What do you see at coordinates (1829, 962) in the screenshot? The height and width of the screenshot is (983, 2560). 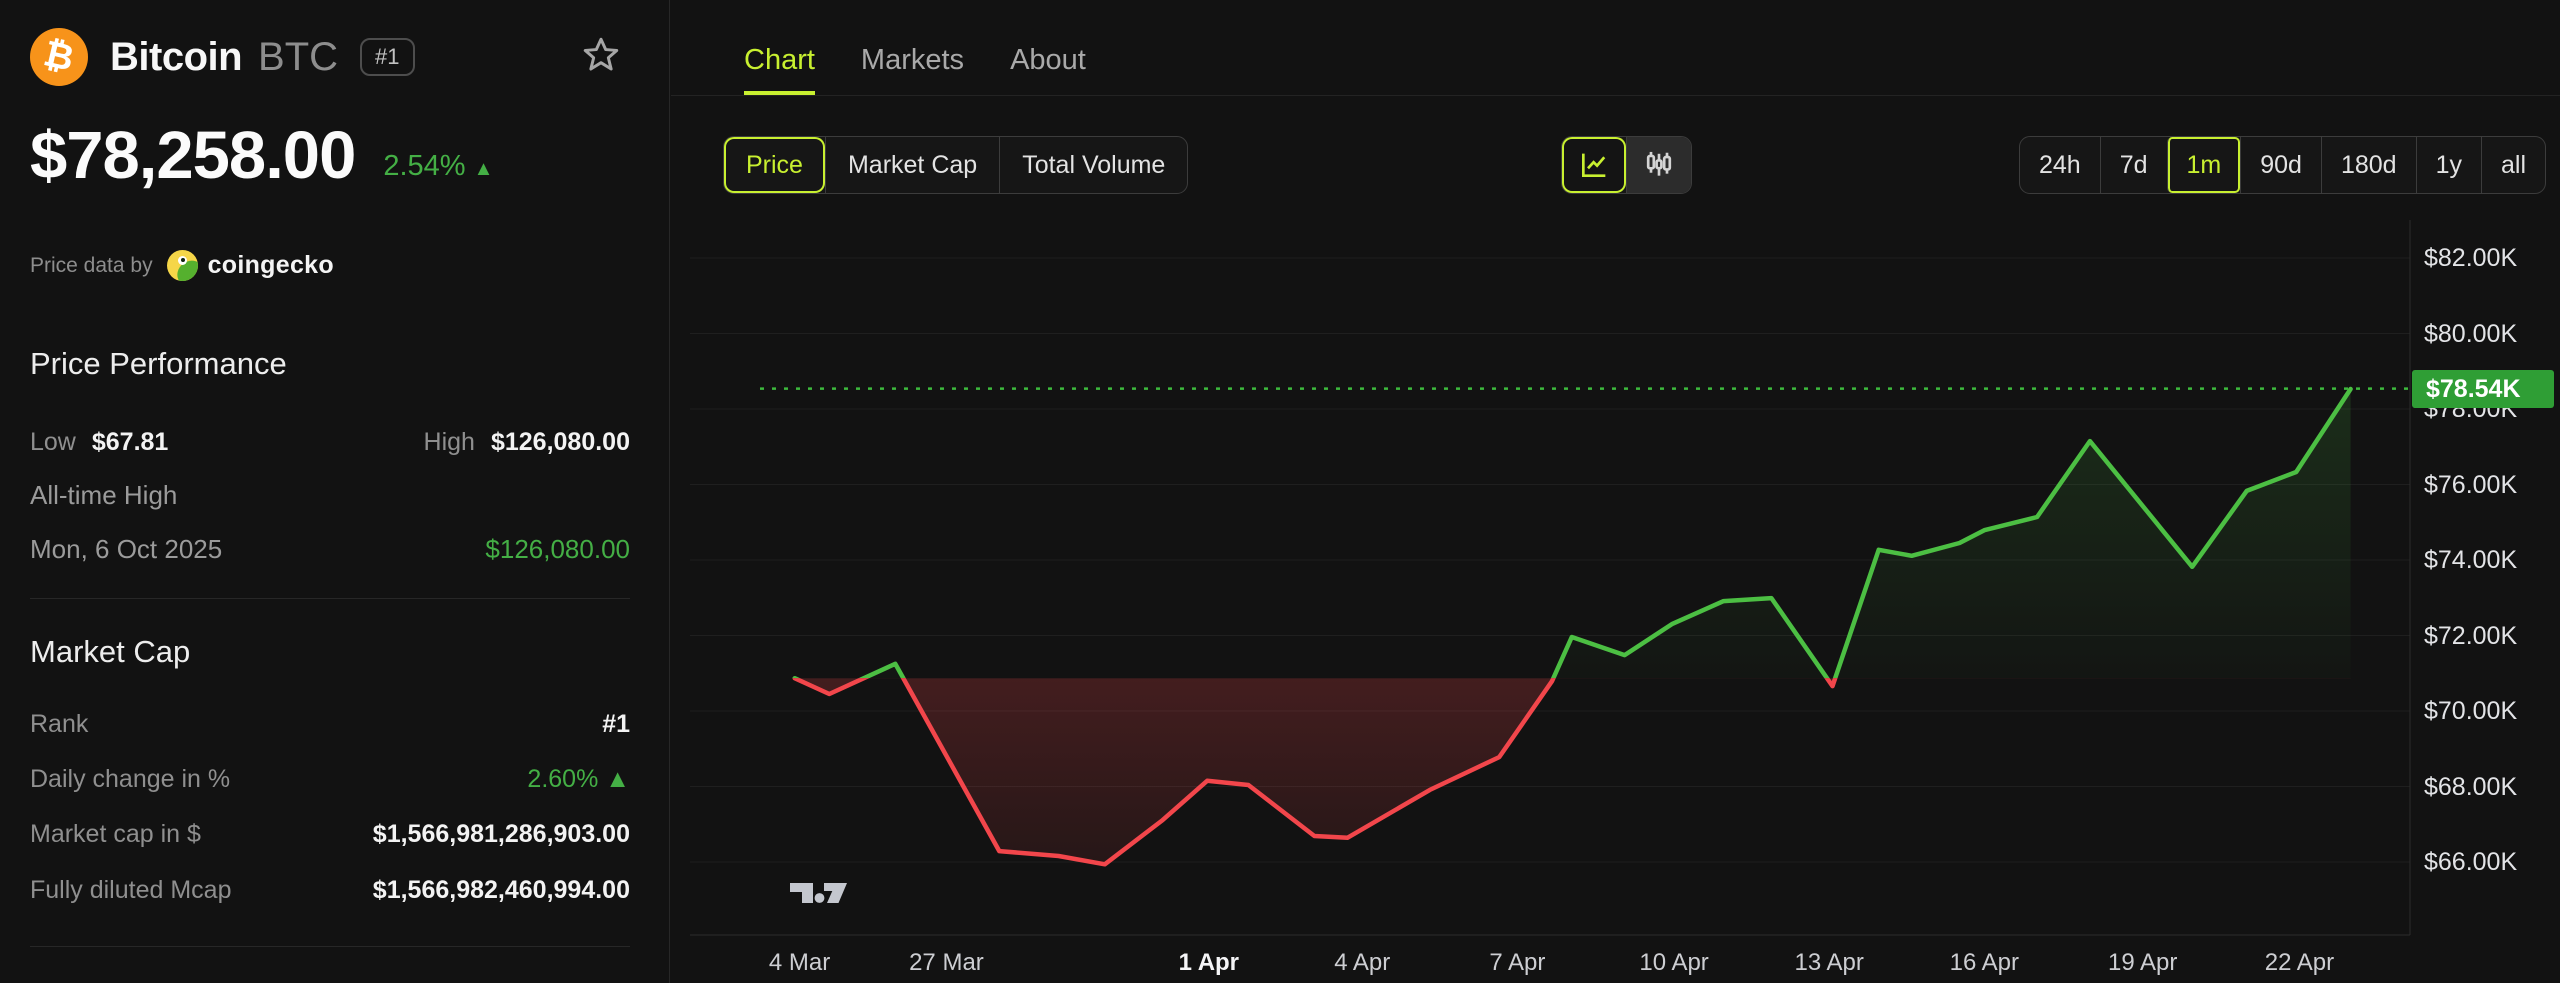 I see `x-axis-label: 13 Apr` at bounding box center [1829, 962].